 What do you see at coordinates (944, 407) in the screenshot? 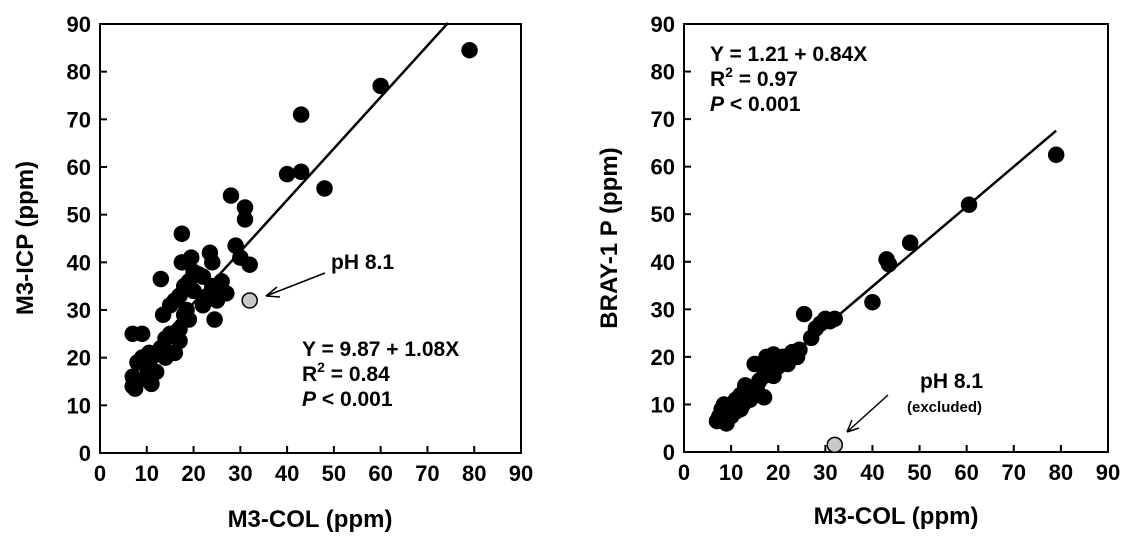
I see `ph-sublabel: (excluded)` at bounding box center [944, 407].